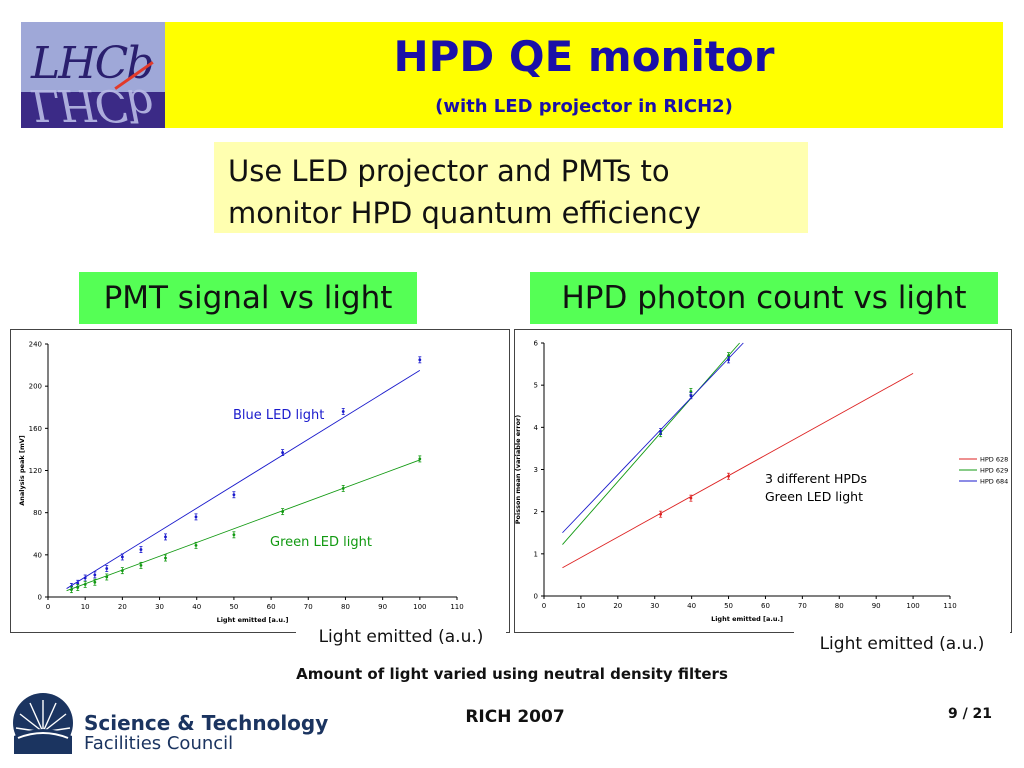 The width and height of the screenshot is (1024, 768). Describe the element at coordinates (536, 470) in the screenshot. I see `y-tick-label: 3` at that location.